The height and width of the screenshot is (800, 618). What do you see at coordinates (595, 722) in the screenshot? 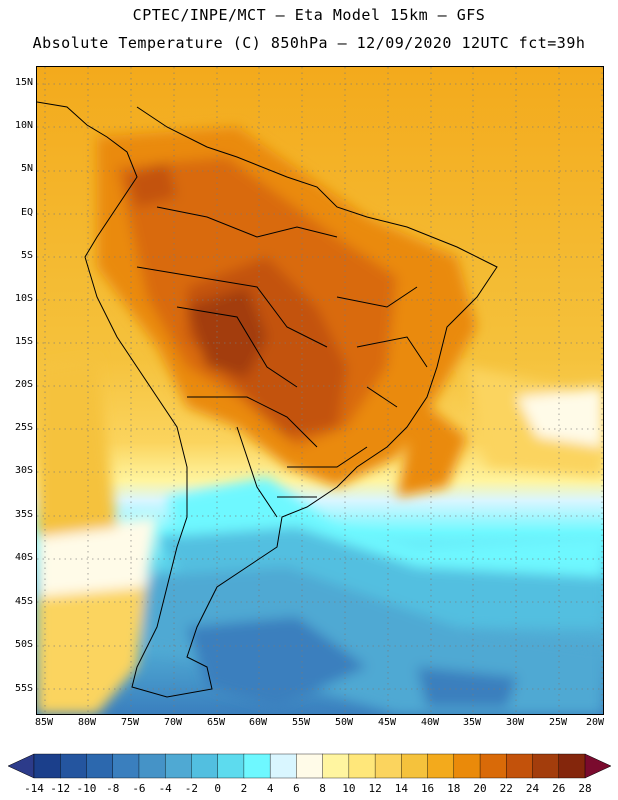
I see `lon-label-20w: 20W` at bounding box center [595, 722].